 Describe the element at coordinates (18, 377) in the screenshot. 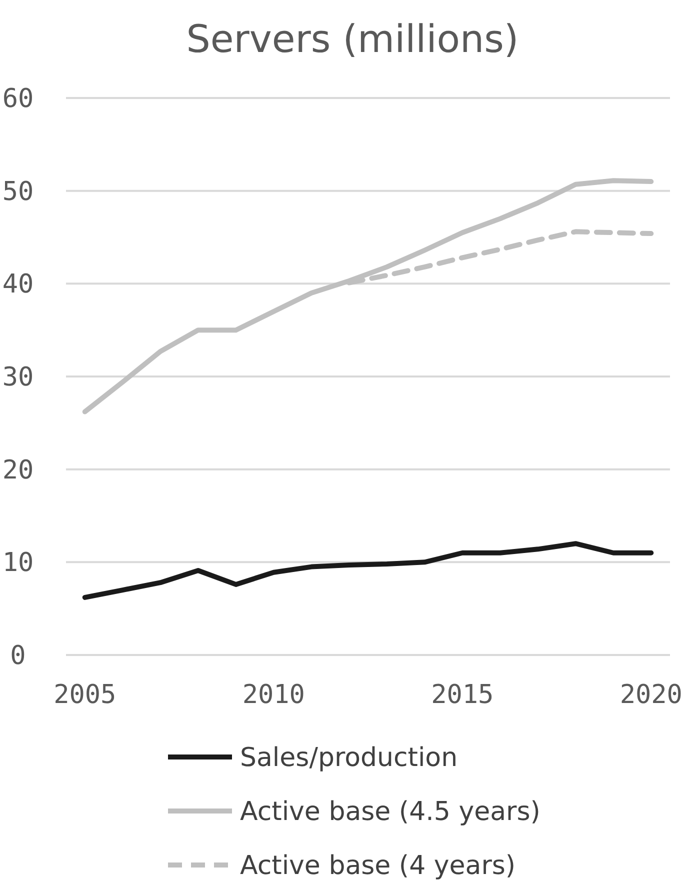

I see `y-tick-label: 30` at that location.